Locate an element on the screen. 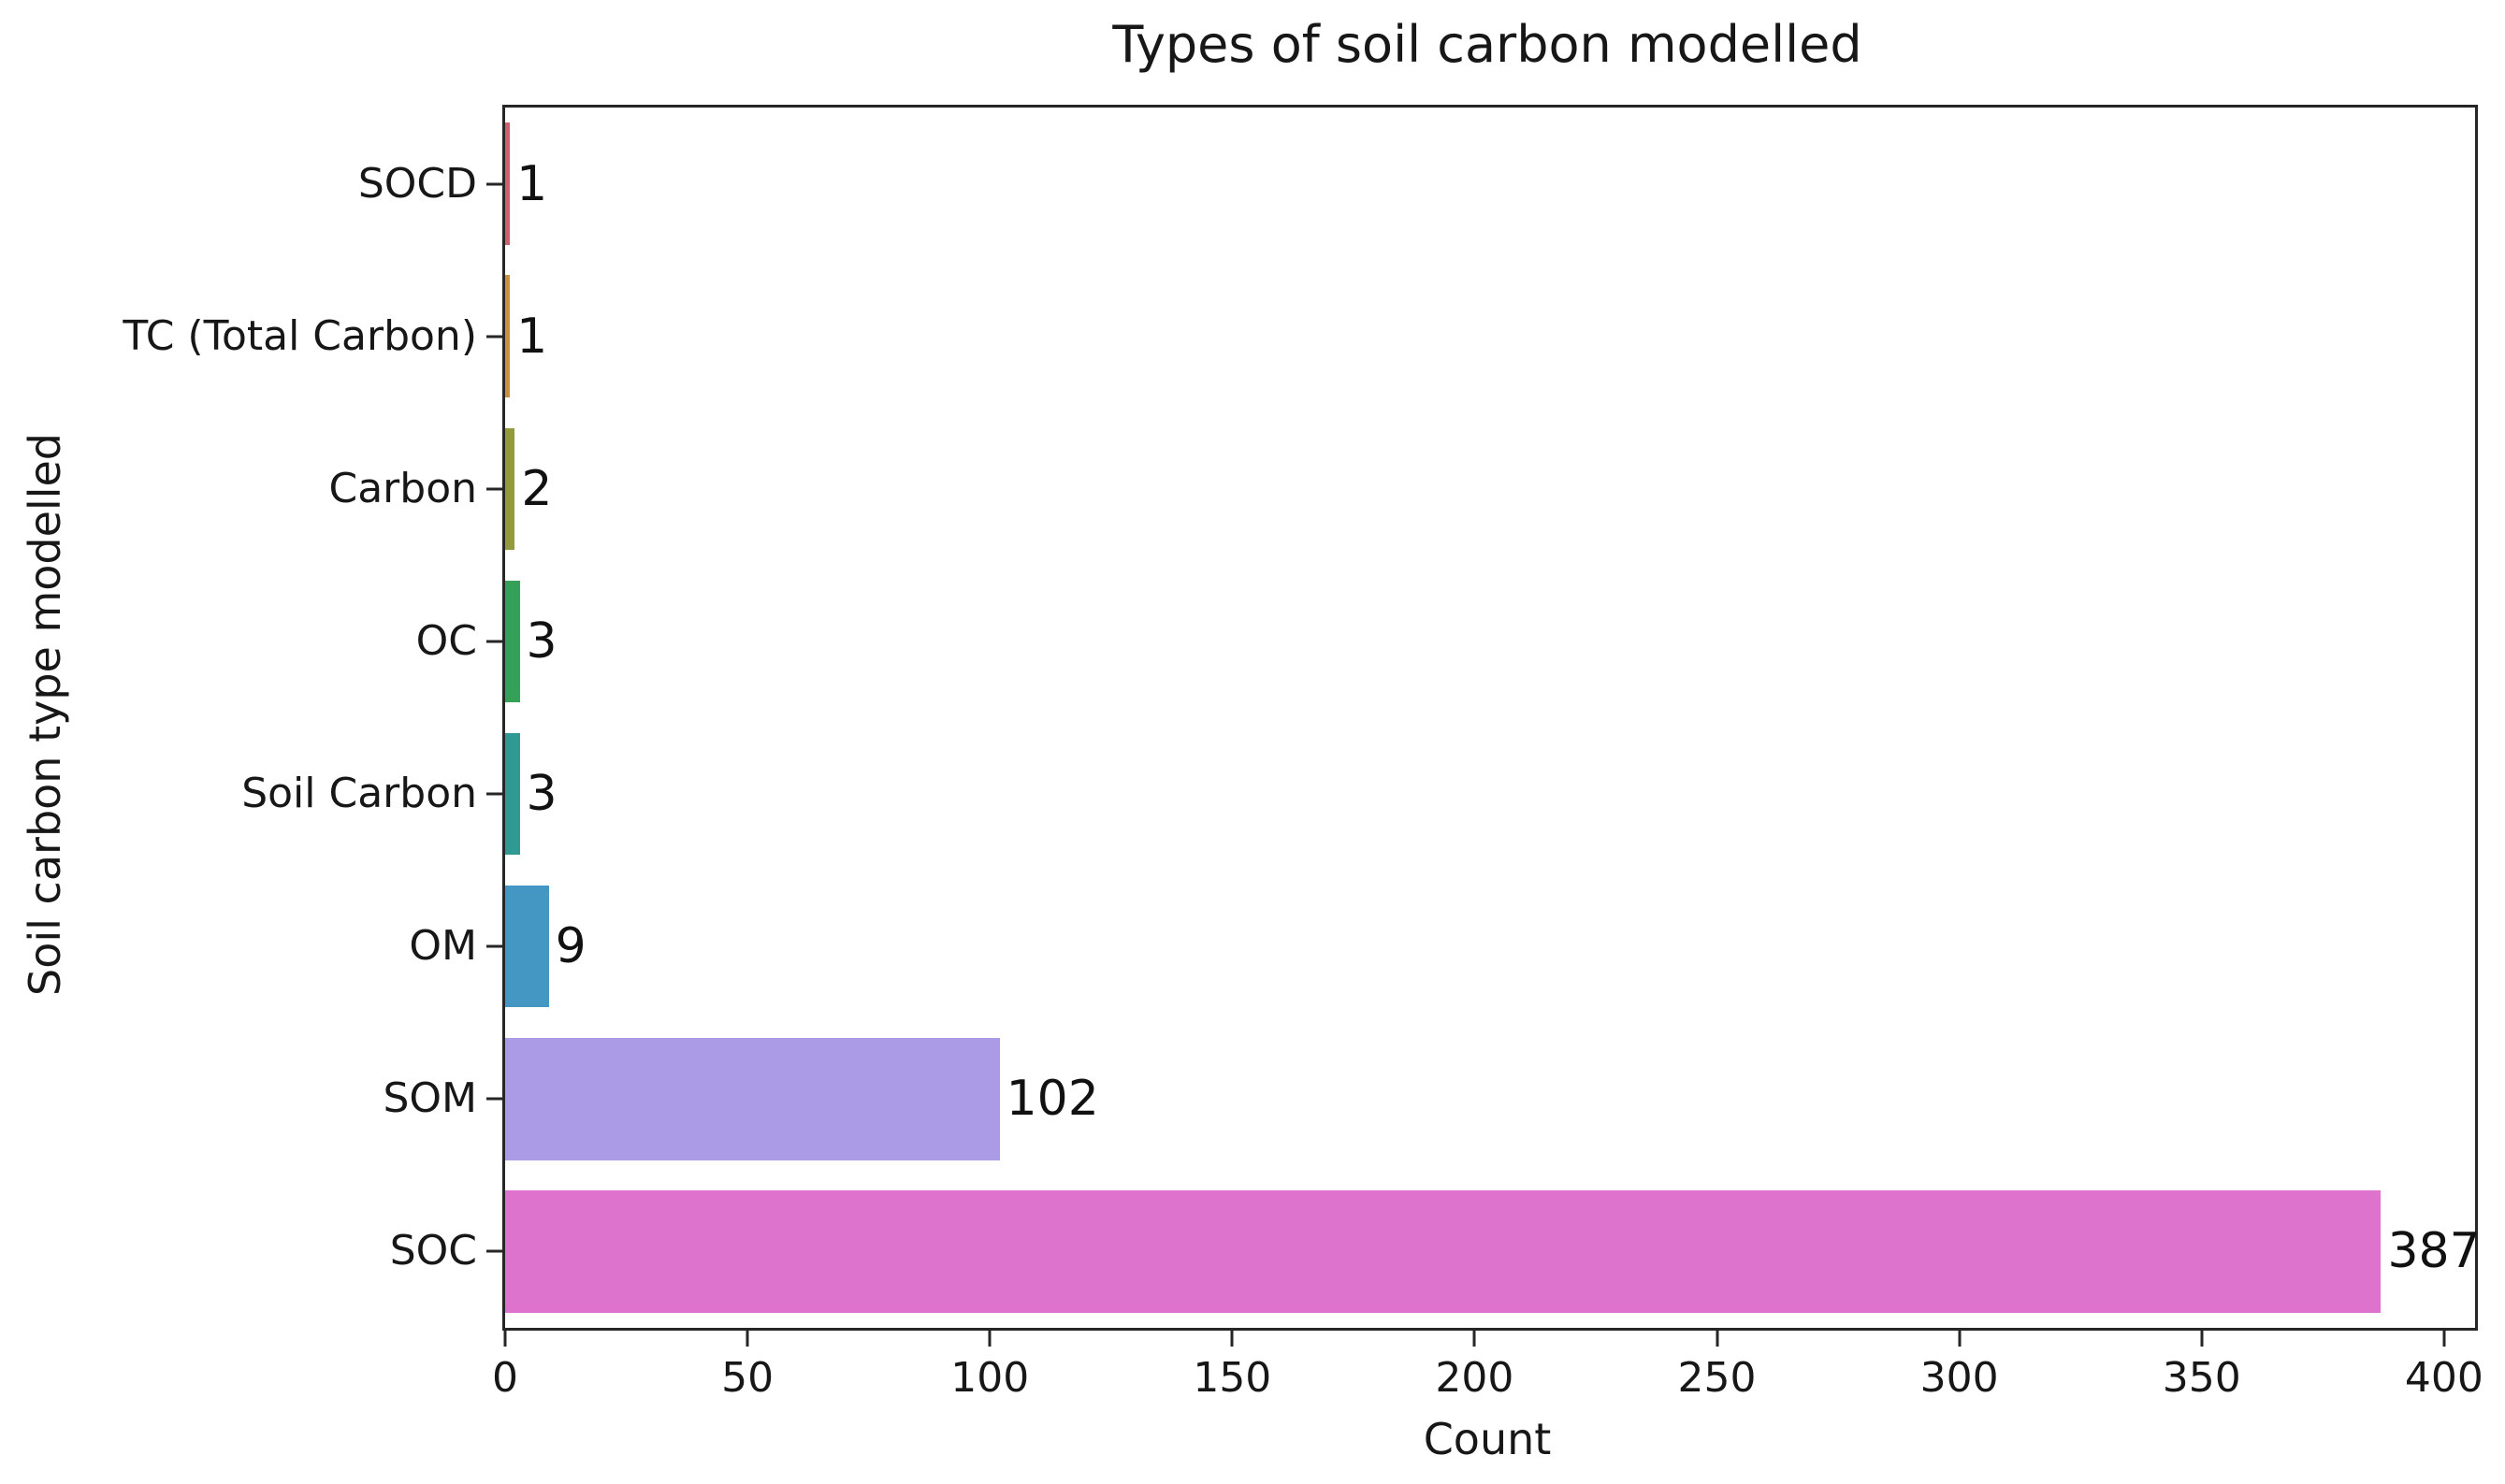 Image resolution: width=2505 pixels, height=1484 pixels. bar-value-label-om: 9 is located at coordinates (570, 946).